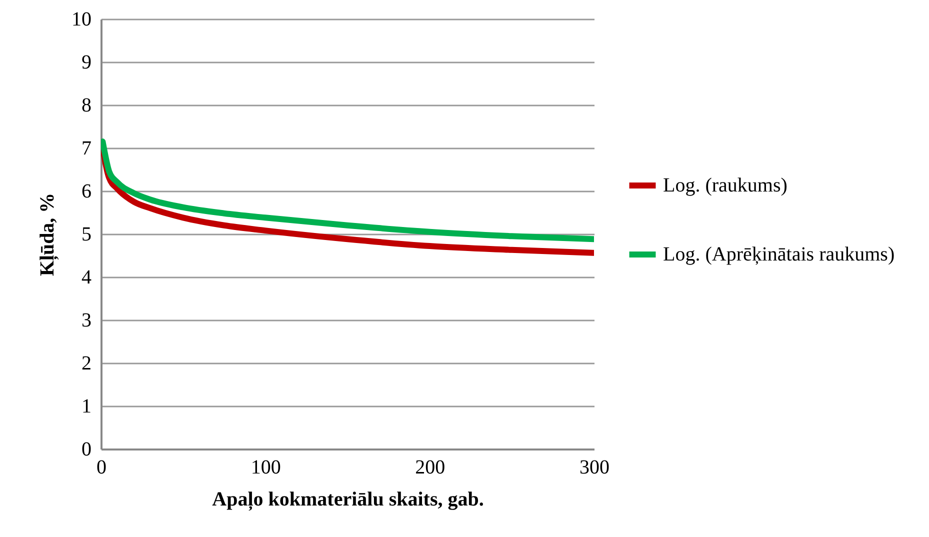  I want to click on x-tick-label: 300, so click(595, 467).